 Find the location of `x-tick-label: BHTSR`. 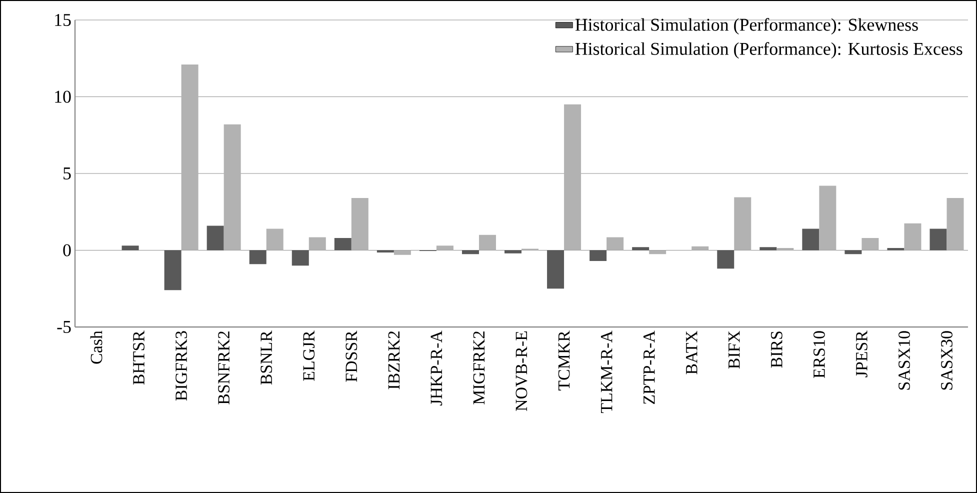

x-tick-label: BHTSR is located at coordinates (138, 357).